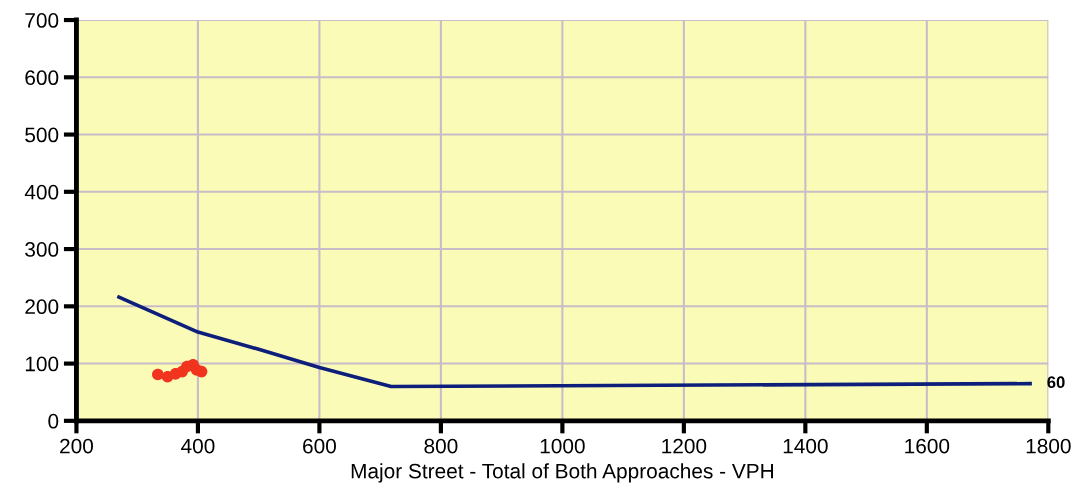  What do you see at coordinates (927, 446) in the screenshot?
I see `x-tick-label: 1600` at bounding box center [927, 446].